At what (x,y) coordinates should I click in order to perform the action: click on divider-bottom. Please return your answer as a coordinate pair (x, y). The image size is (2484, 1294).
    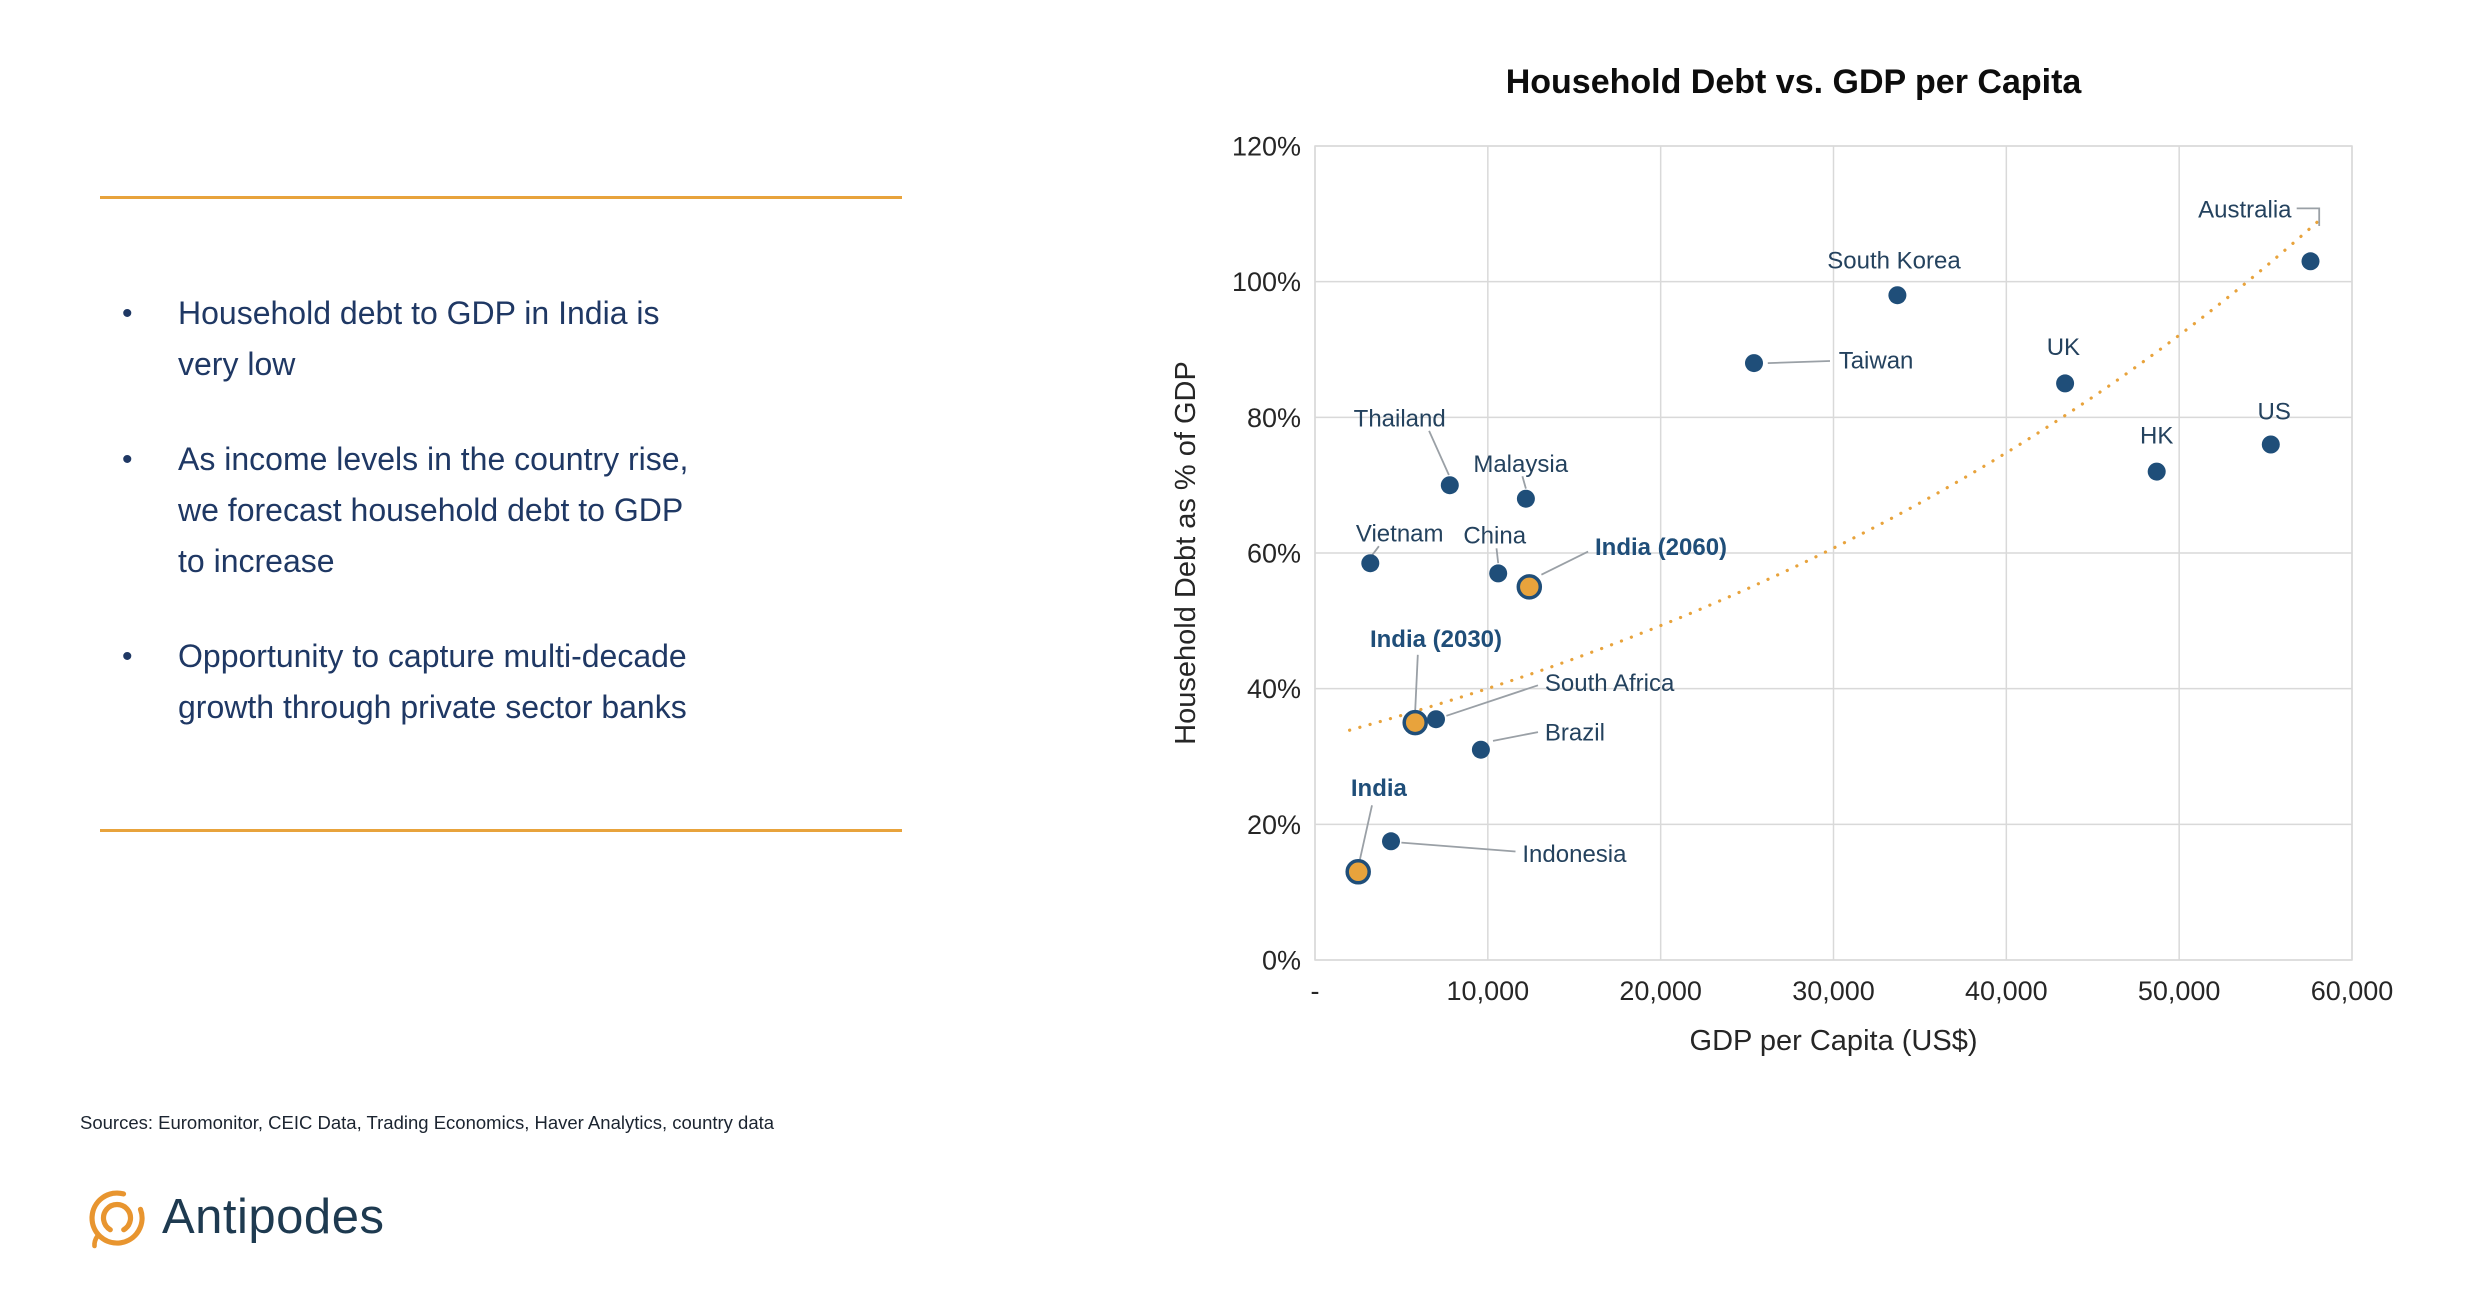
    Looking at the image, I should click on (501, 830).